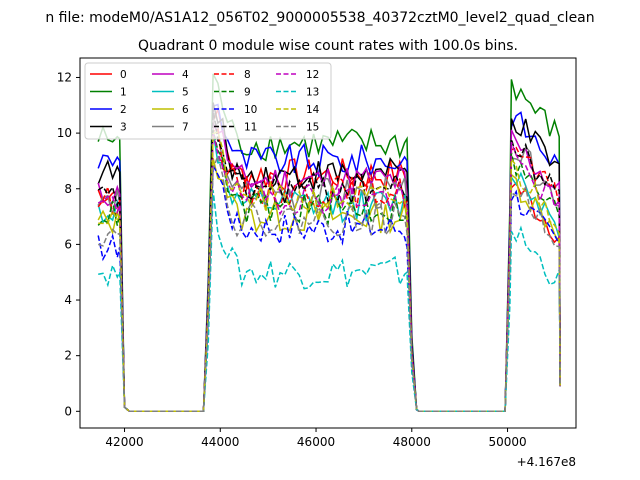 Image resolution: width=640 pixels, height=480 pixels. Describe the element at coordinates (123, 128) in the screenshot. I see `legend-label-3: 3` at that location.